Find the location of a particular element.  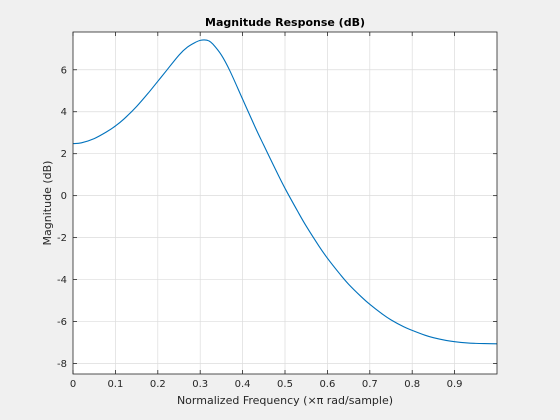

x-tick-label: 0.8 is located at coordinates (412, 384).